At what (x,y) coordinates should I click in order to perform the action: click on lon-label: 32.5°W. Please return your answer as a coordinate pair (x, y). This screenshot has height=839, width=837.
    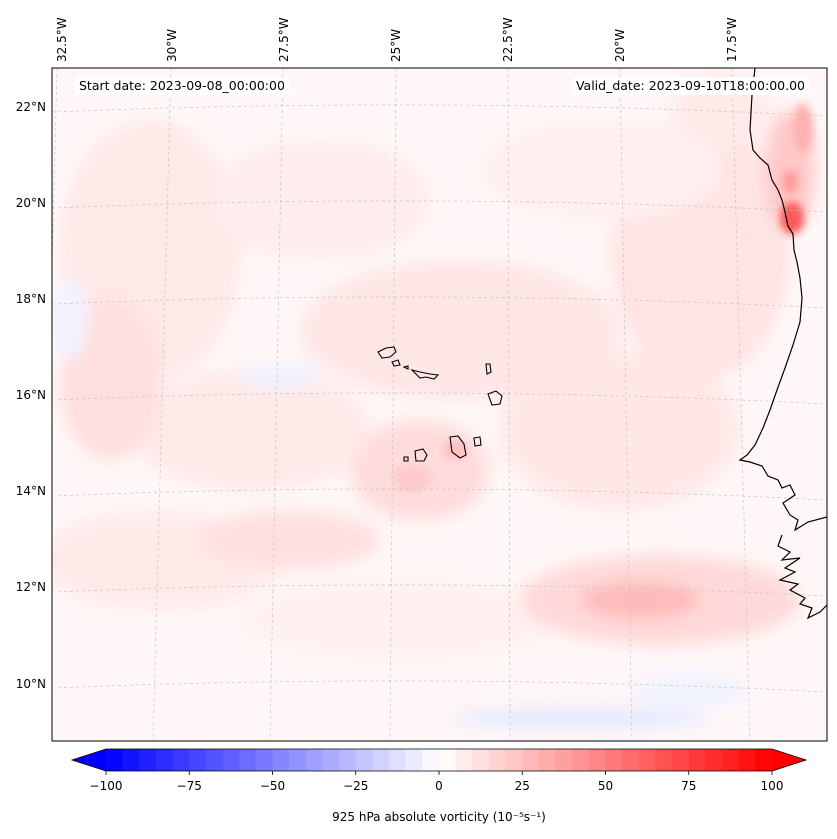
    Looking at the image, I should click on (62, 39).